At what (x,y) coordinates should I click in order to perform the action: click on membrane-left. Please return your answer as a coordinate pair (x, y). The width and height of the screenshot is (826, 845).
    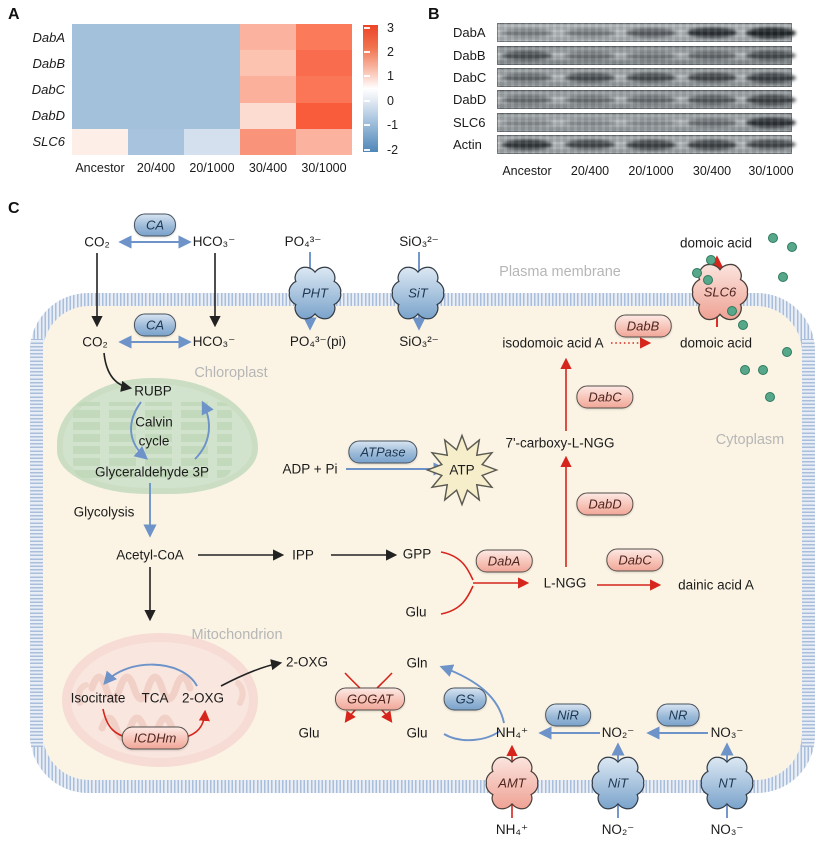
    Looking at the image, I should click on (36, 543).